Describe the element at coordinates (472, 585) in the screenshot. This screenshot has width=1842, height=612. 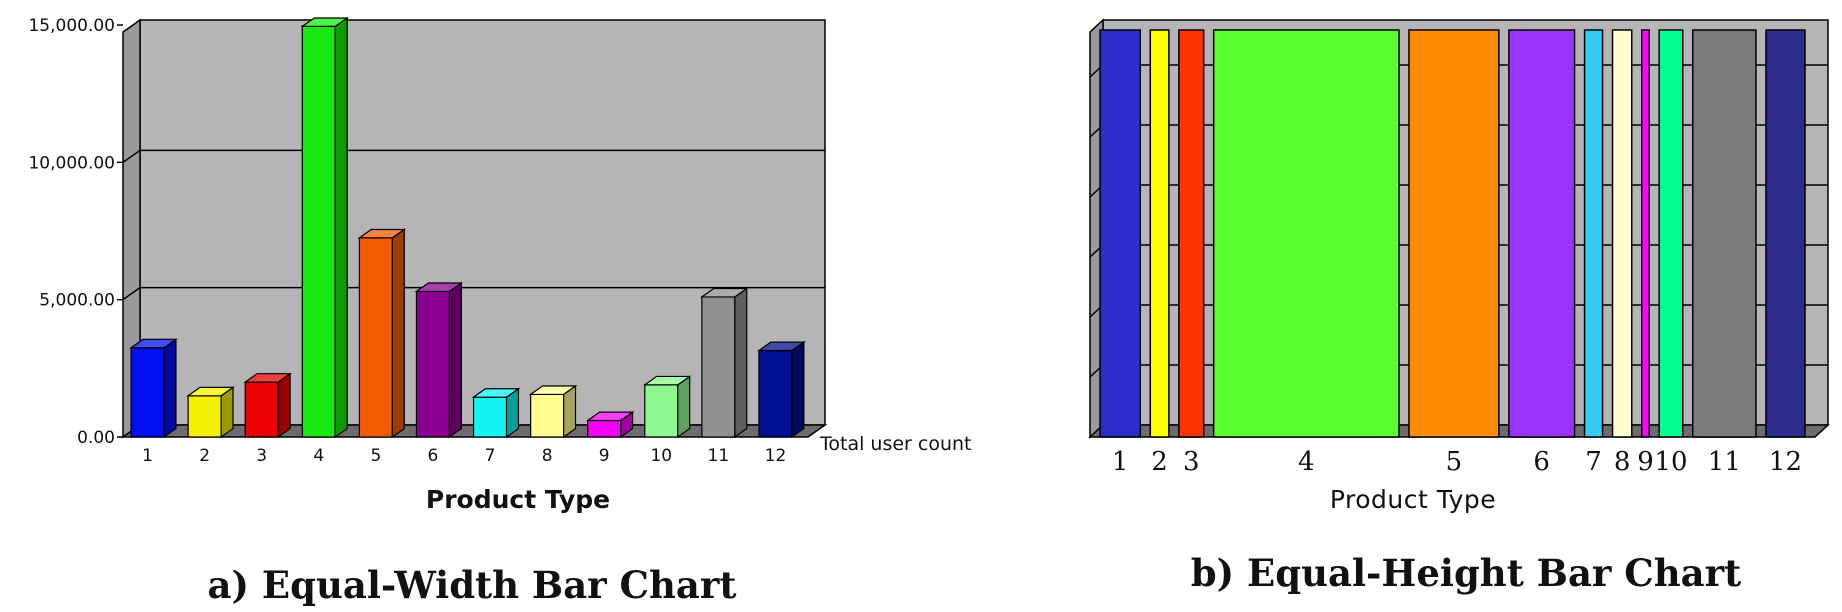
I see `chart-a-caption: a) Equal-Width Bar Chart` at that location.